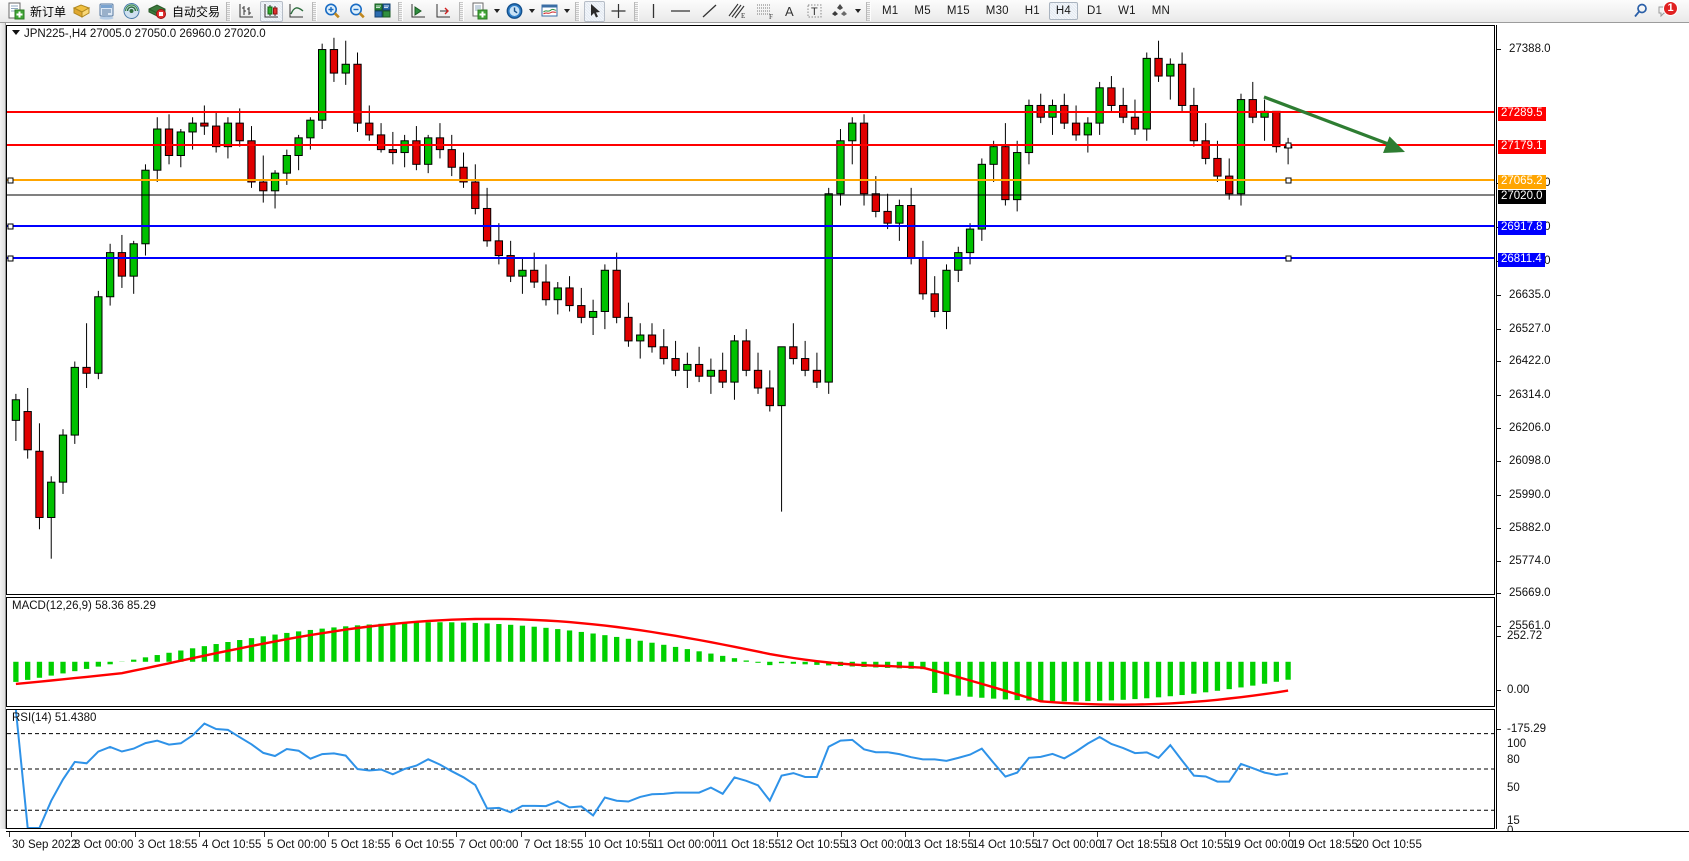 Image resolution: width=1689 pixels, height=861 pixels. I want to click on new-order-button, so click(16, 11).